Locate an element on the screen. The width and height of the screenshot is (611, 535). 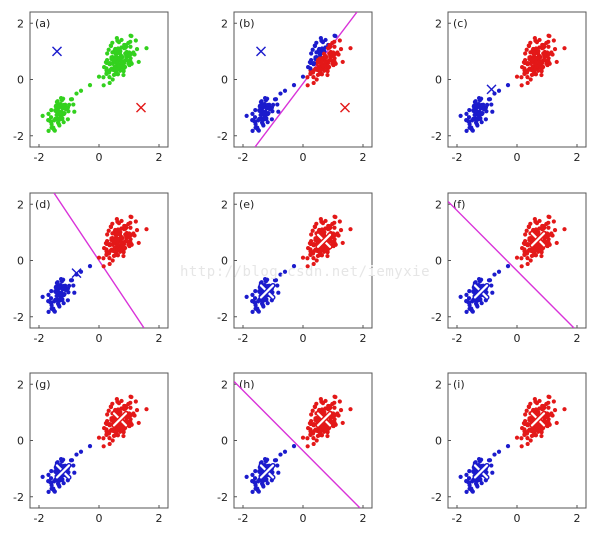
centroid-marker is located at coordinates (538, 419).